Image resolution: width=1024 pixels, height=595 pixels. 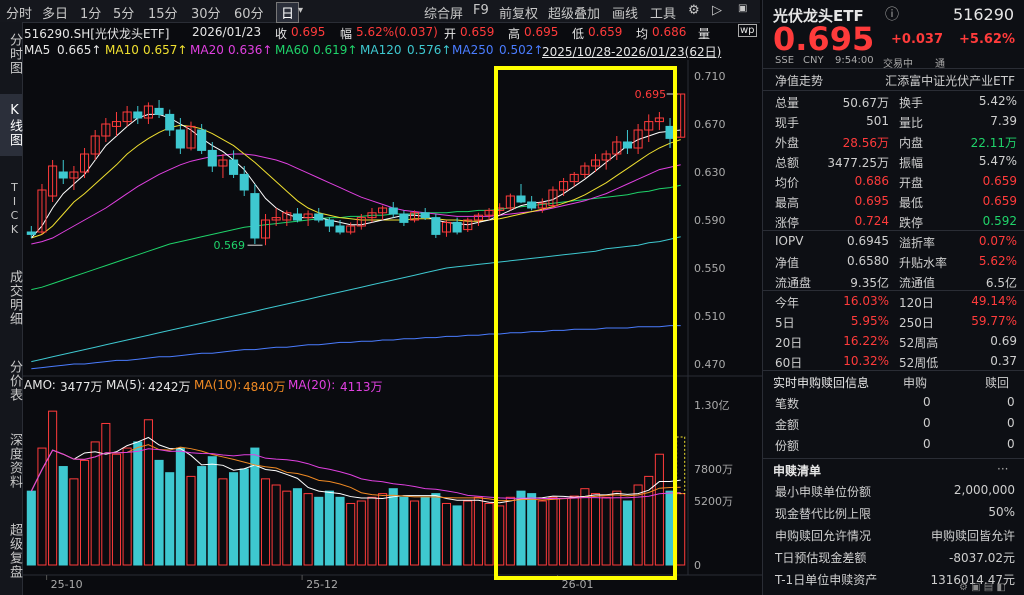 I want to click on more-icon: ···, so click(x=1003, y=469).